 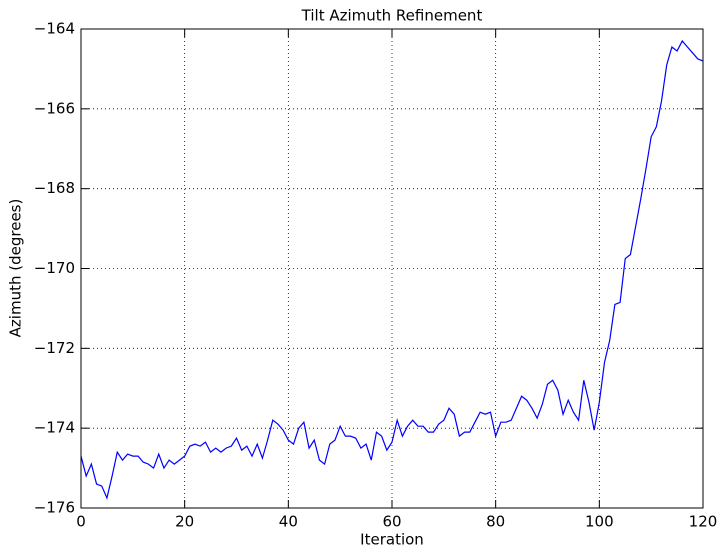 I want to click on x-tick-label: 80, so click(x=495, y=522).